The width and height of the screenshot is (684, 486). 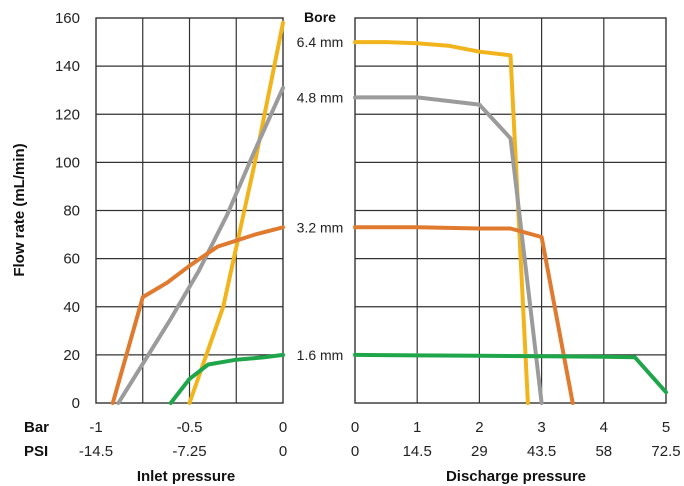 I want to click on inlet-x-axis-title: Inlet pressure, so click(x=186, y=476).